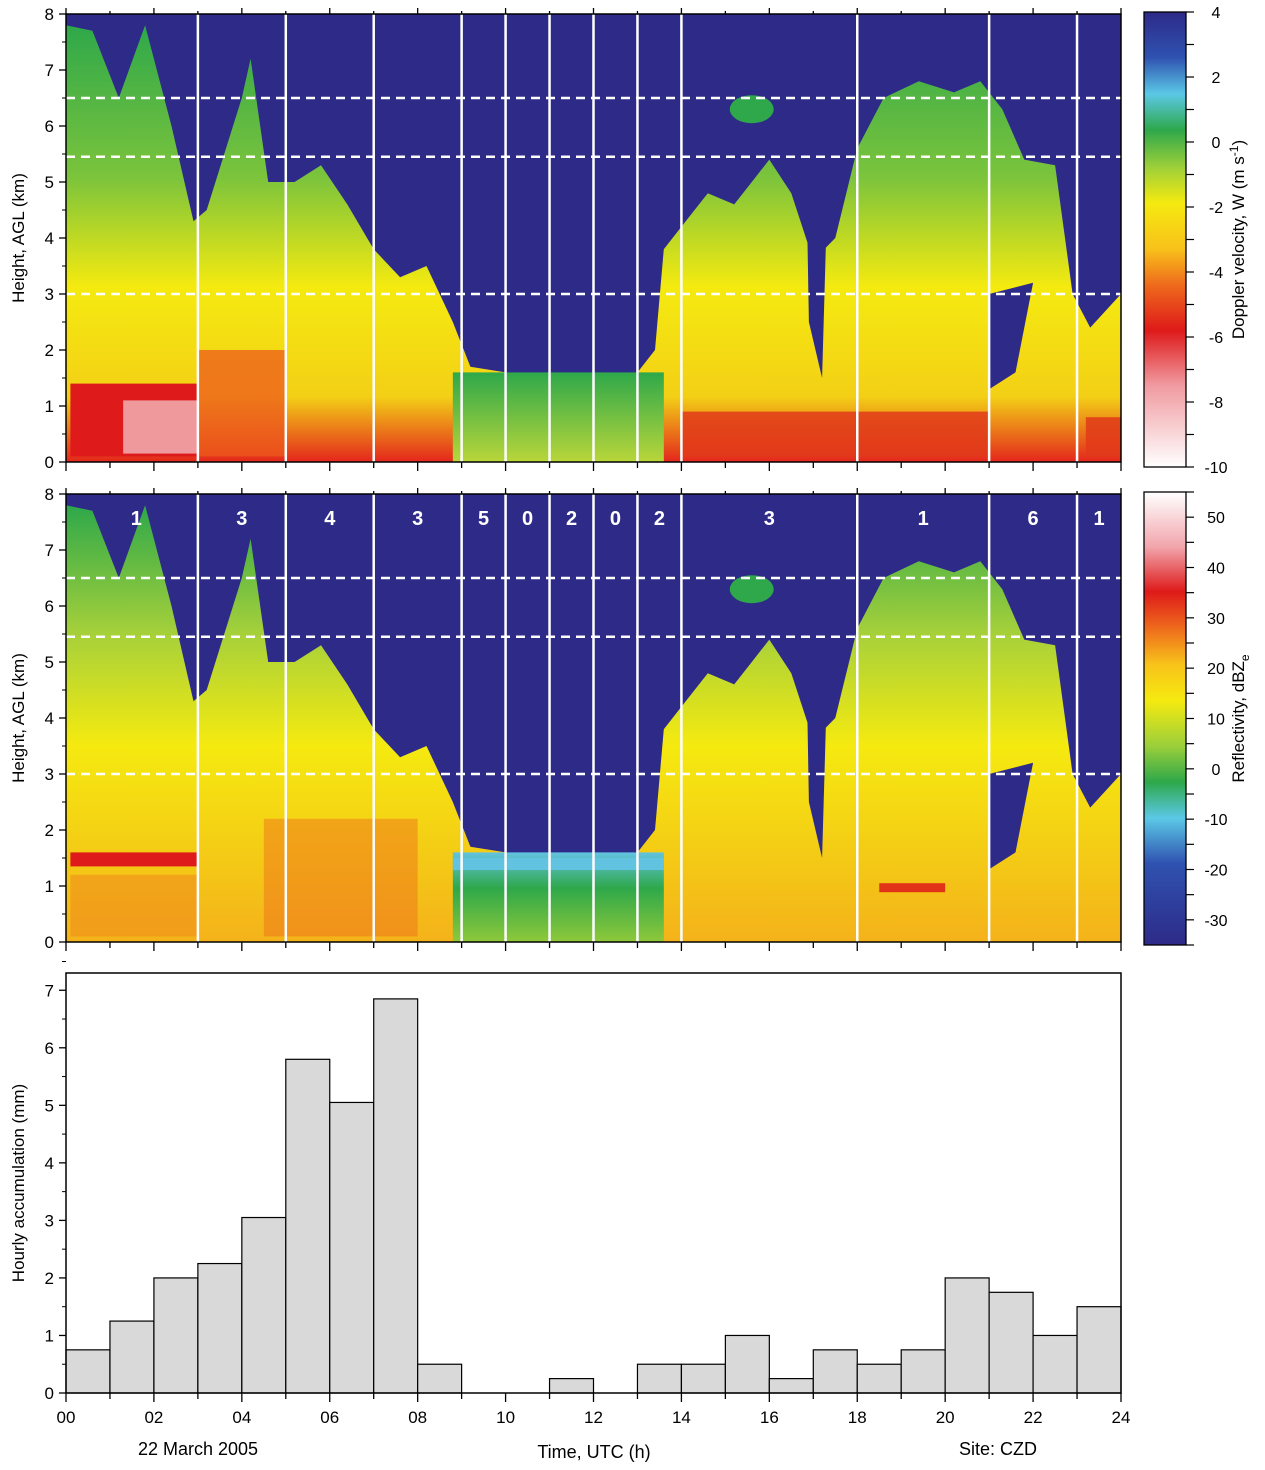  Describe the element at coordinates (1215, 820) in the screenshot. I see `colorbar-tick-label: -10` at that location.